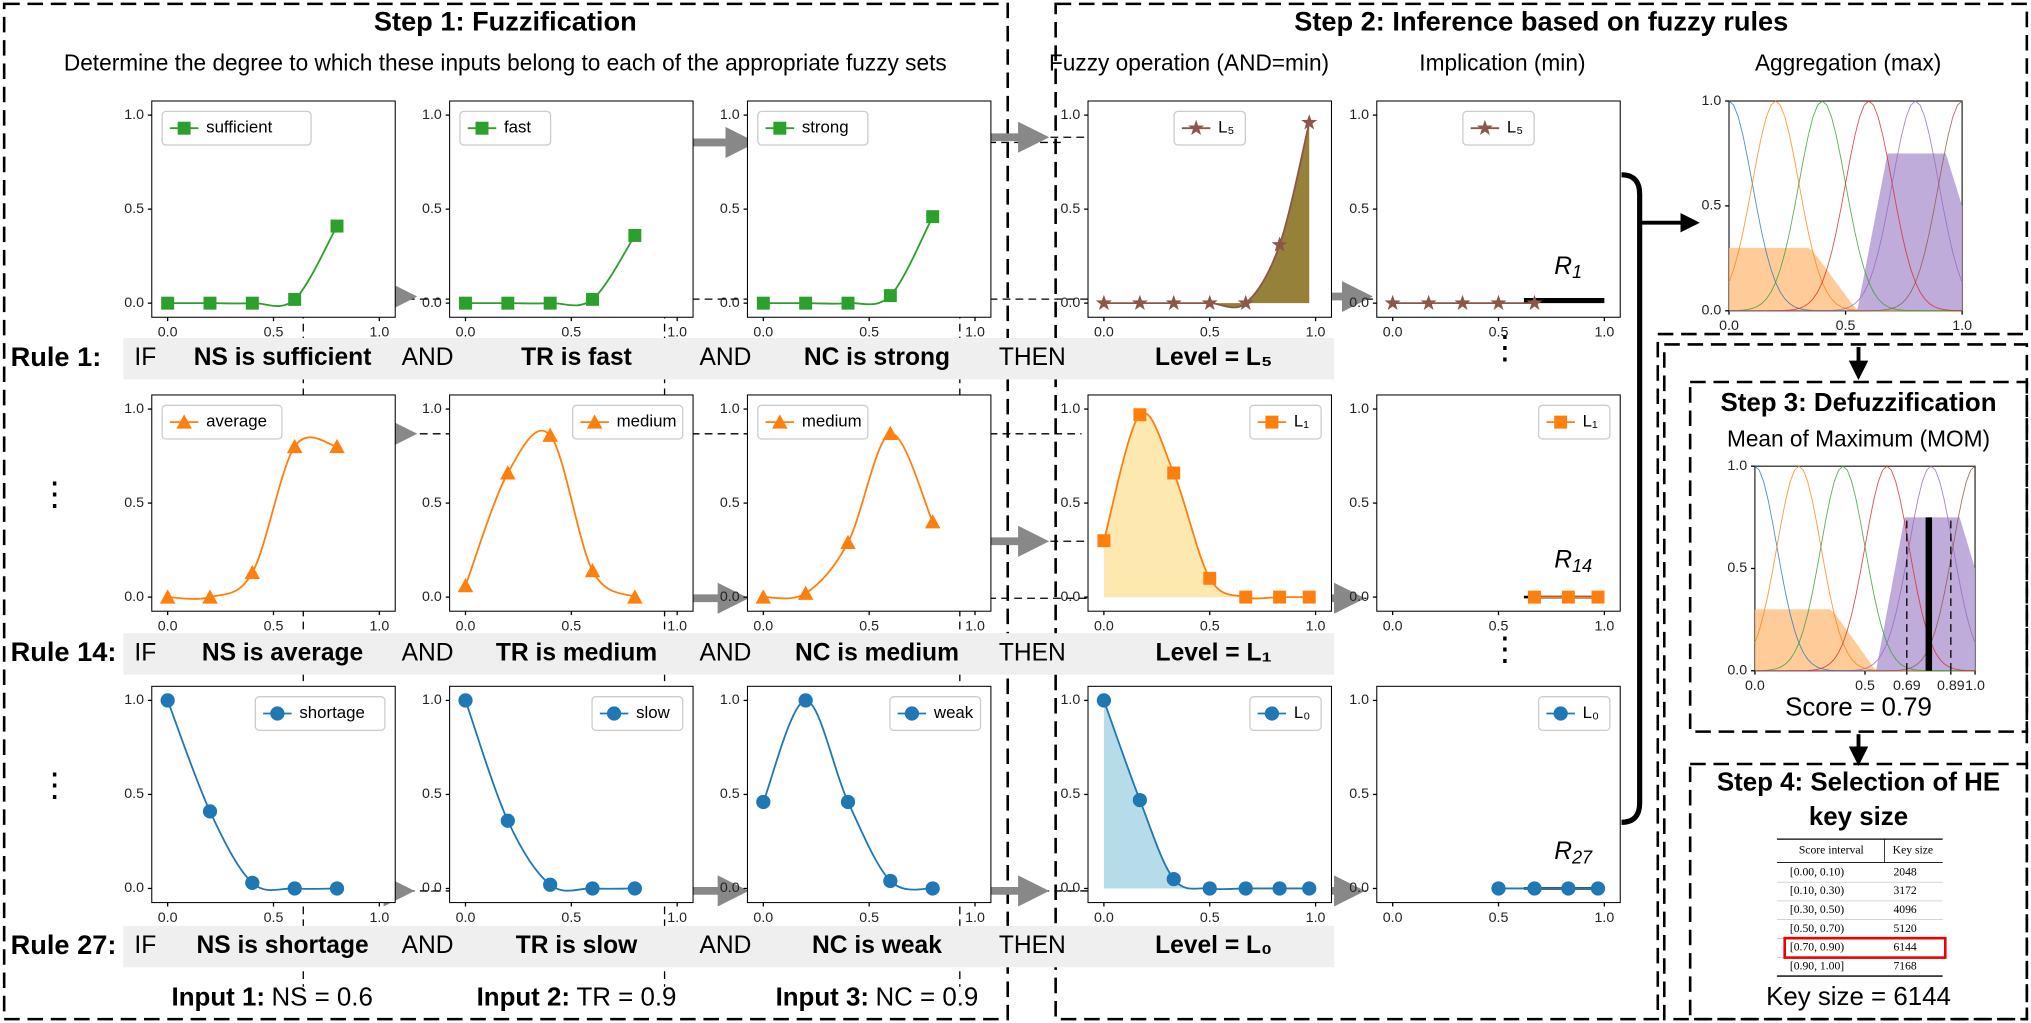 The height and width of the screenshot is (1023, 2031). What do you see at coordinates (877, 652) in the screenshot?
I see `rule-clause: NC is medium` at bounding box center [877, 652].